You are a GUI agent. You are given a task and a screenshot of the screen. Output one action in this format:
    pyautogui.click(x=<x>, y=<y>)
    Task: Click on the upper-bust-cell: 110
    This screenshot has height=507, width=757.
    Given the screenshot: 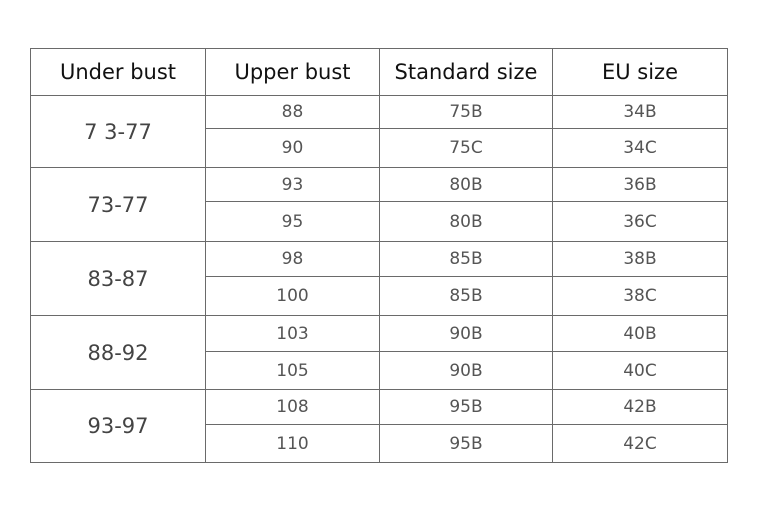 What is the action you would take?
    pyautogui.click(x=292, y=443)
    